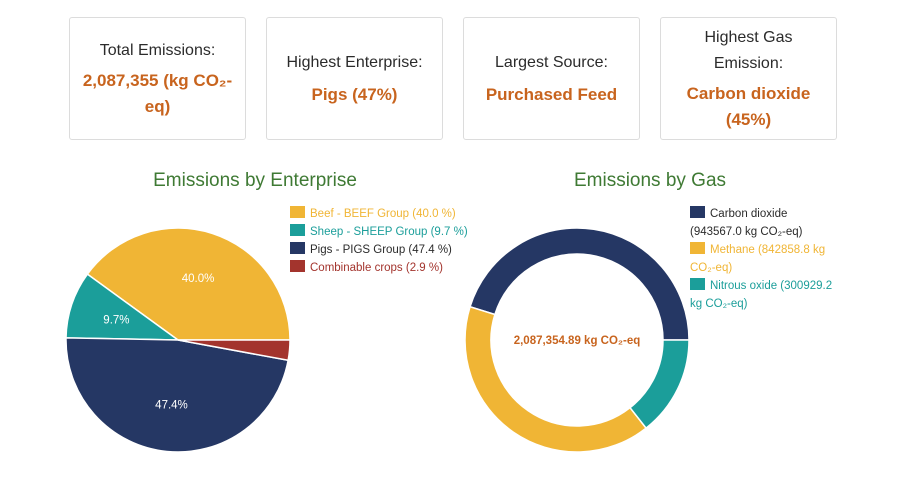 This screenshot has width=904, height=490. What do you see at coordinates (551, 94) in the screenshot?
I see `kpi-value: Purchased Feed` at bounding box center [551, 94].